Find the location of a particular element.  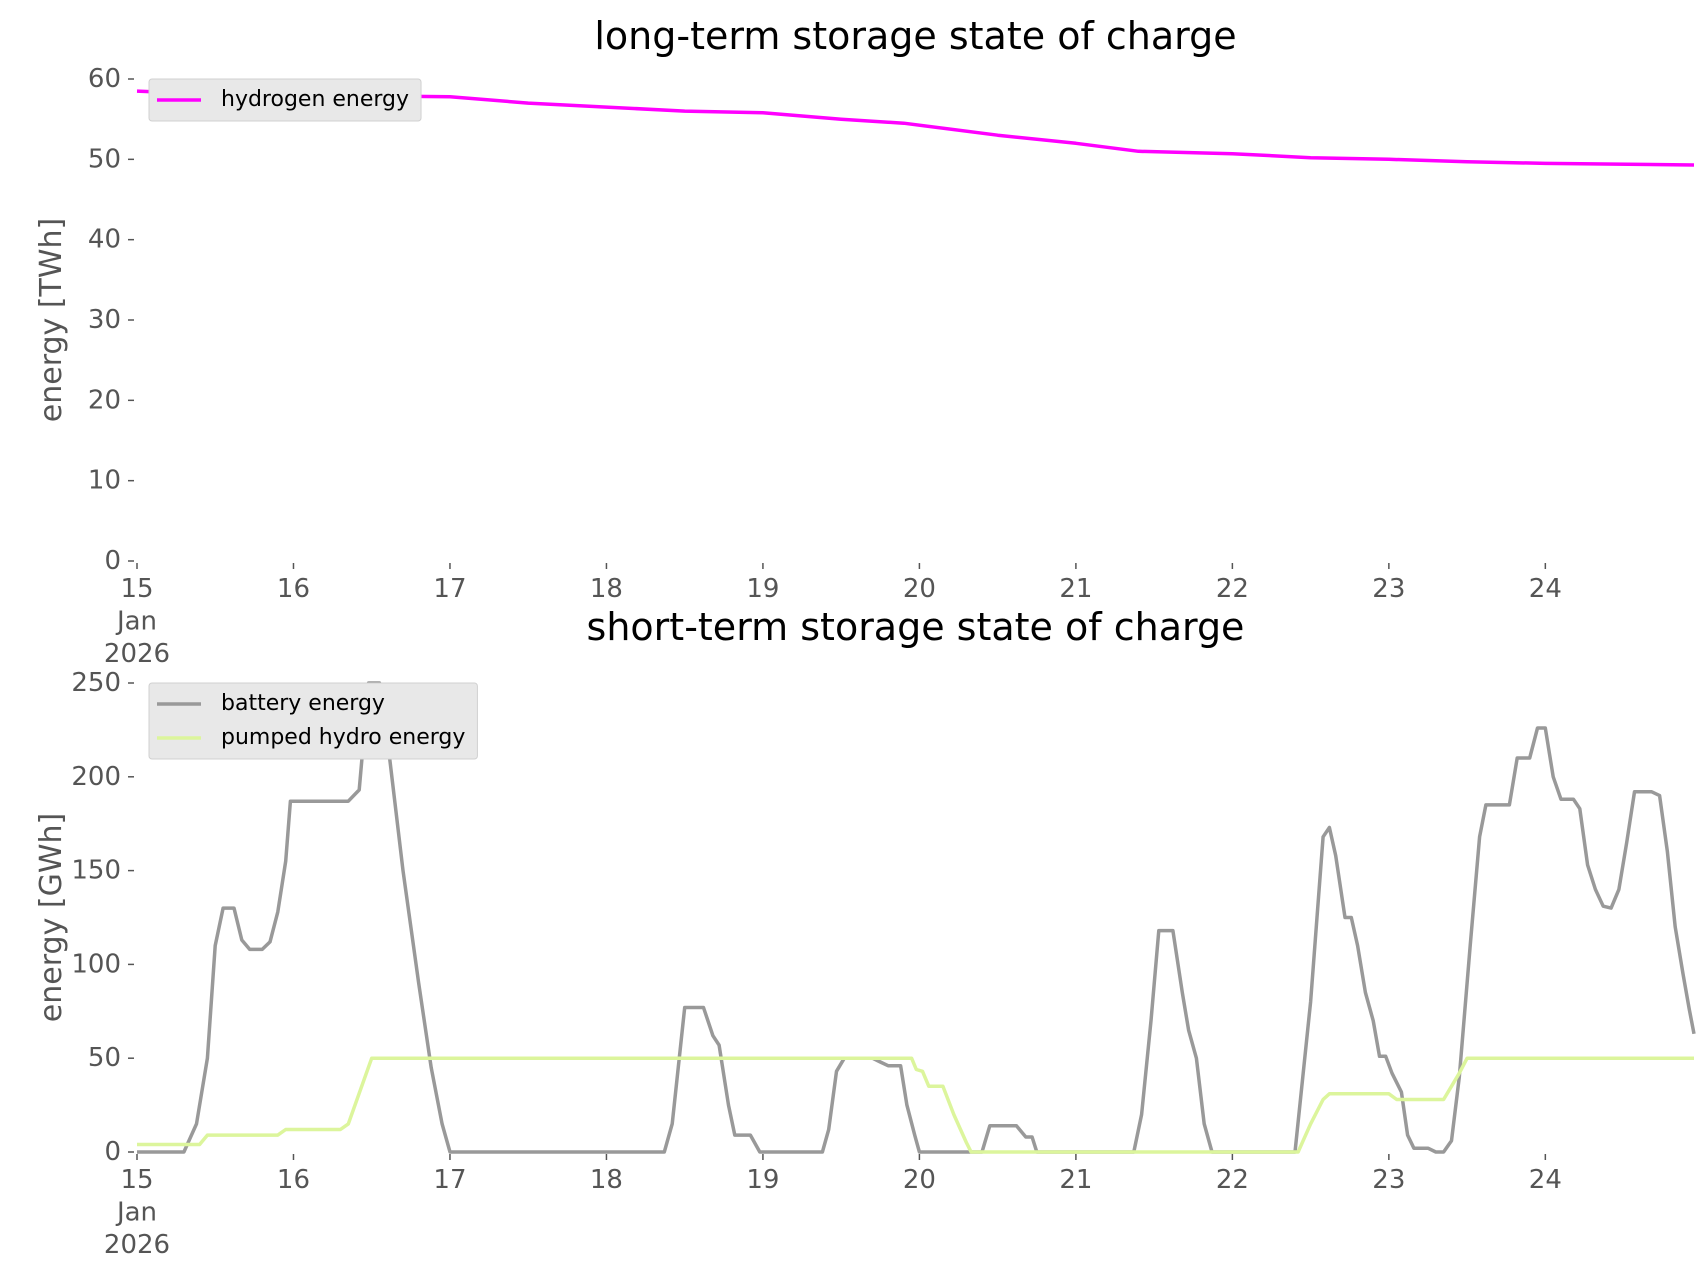

y-tick-label: 150 is located at coordinates (96, 870).